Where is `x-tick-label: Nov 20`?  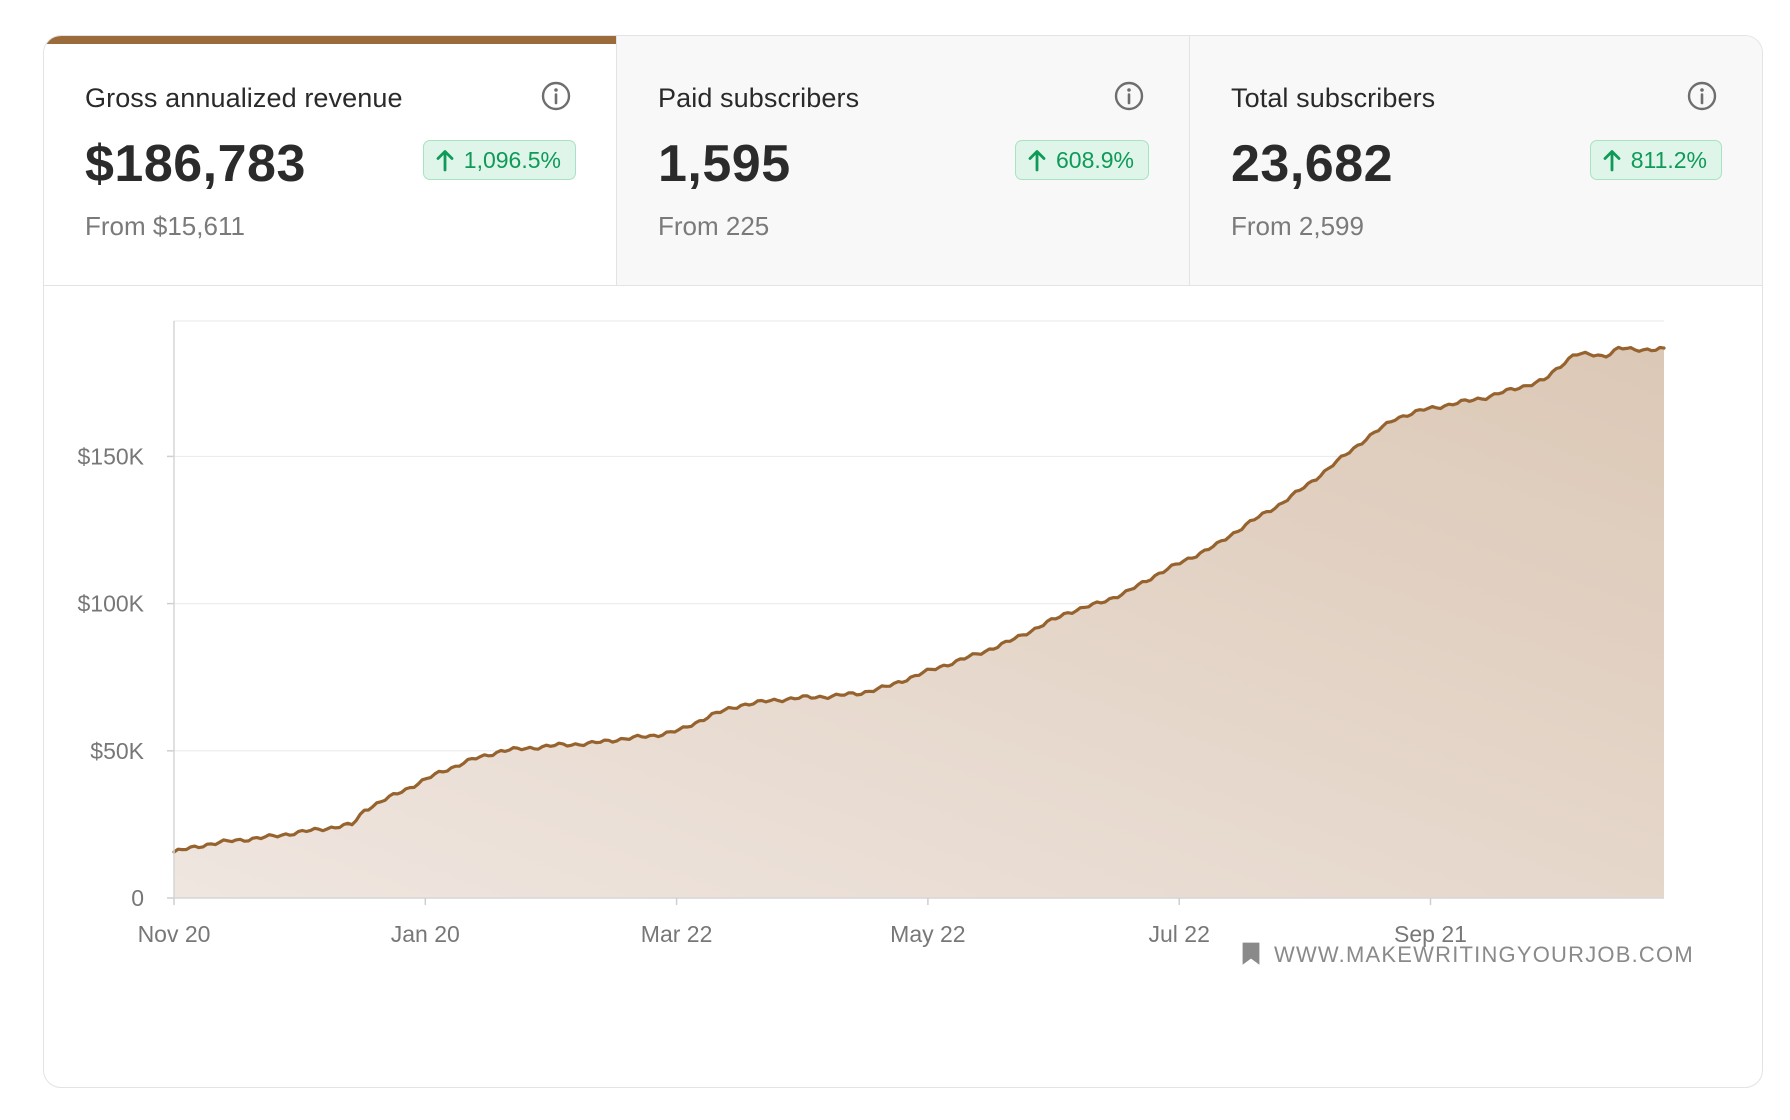 x-tick-label: Nov 20 is located at coordinates (174, 934).